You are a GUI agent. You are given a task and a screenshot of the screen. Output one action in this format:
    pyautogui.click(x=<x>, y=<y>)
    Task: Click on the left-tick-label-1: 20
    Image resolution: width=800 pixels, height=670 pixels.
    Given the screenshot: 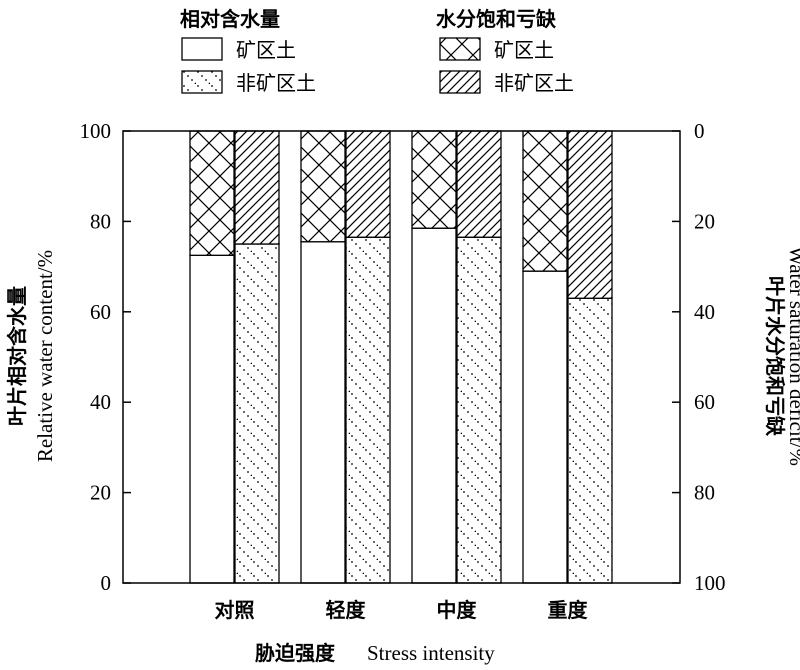 What is the action you would take?
    pyautogui.click(x=100, y=493)
    